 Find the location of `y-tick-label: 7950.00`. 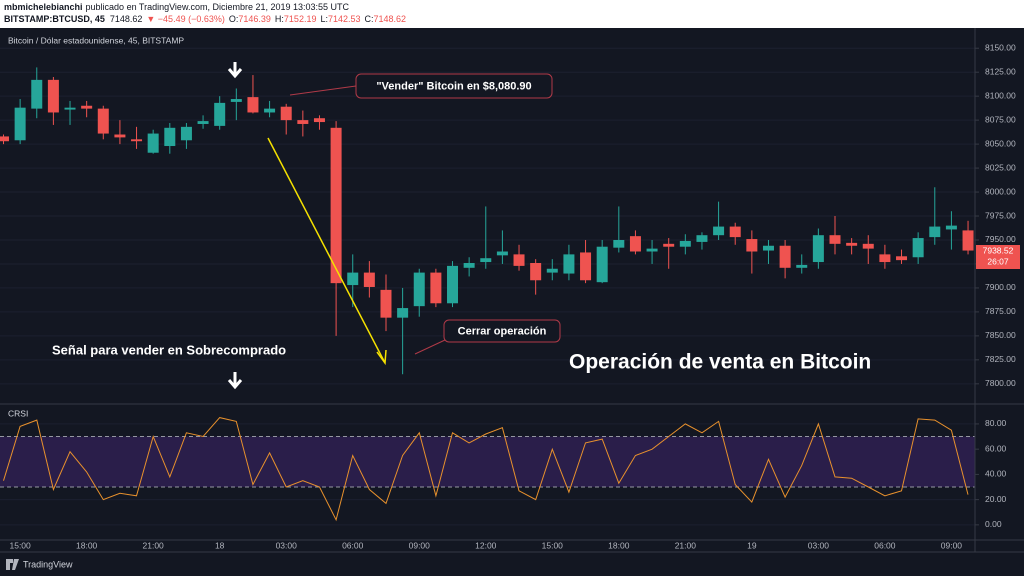

y-tick-label: 7950.00 is located at coordinates (1000, 239).